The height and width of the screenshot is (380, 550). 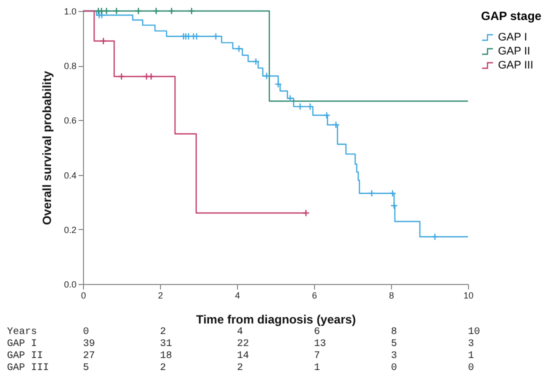 I want to click on y-tick-label: 0.8, so click(x=70, y=66).